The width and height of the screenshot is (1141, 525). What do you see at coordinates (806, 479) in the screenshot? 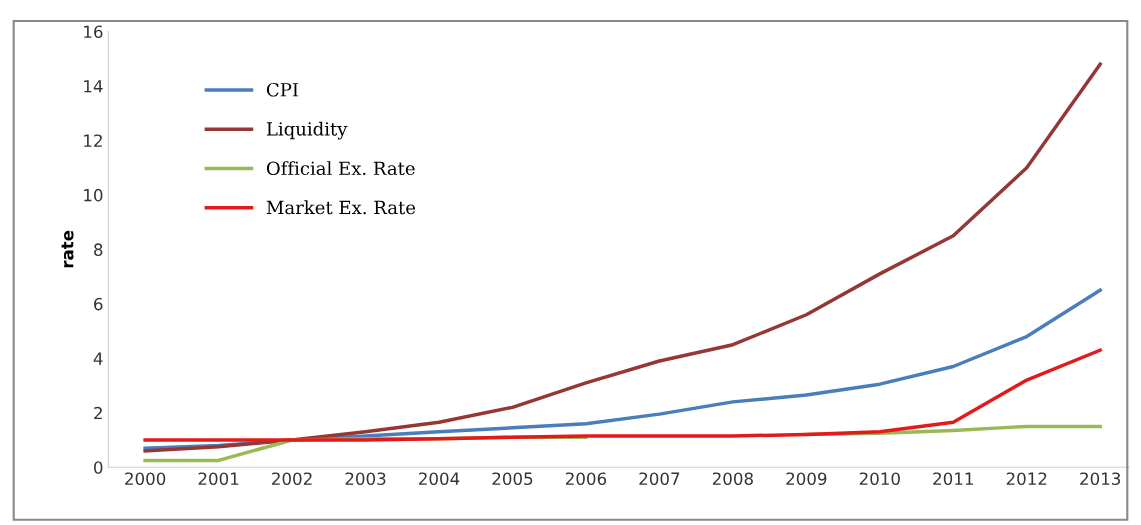
I see `x-tick-label: 2009` at bounding box center [806, 479].